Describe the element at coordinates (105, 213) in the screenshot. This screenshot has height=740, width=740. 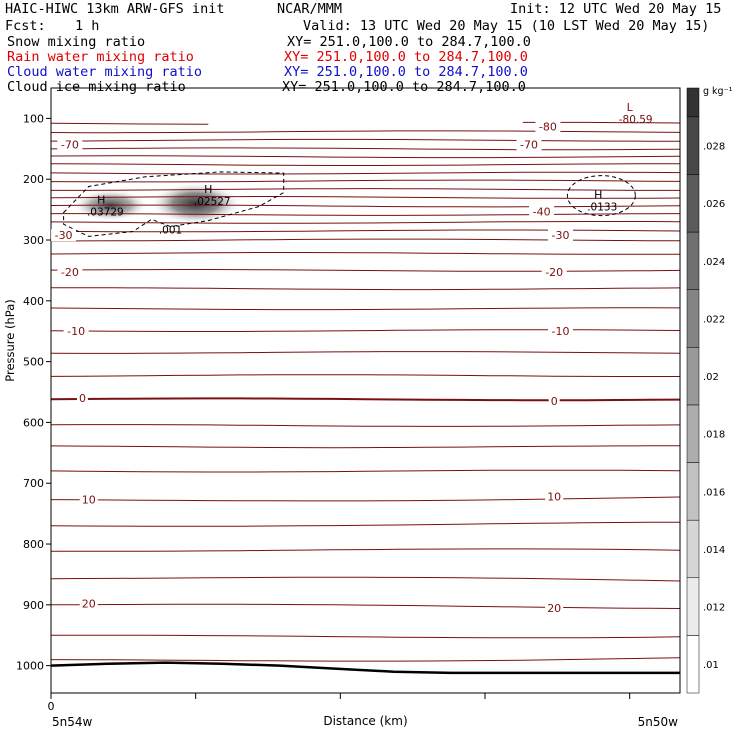
I see `extremum-value: .03729` at that location.